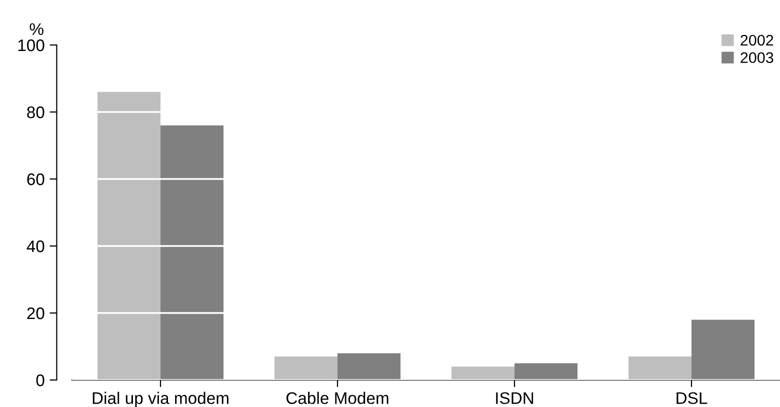  I want to click on x-tick-label: ISDN, so click(515, 398).